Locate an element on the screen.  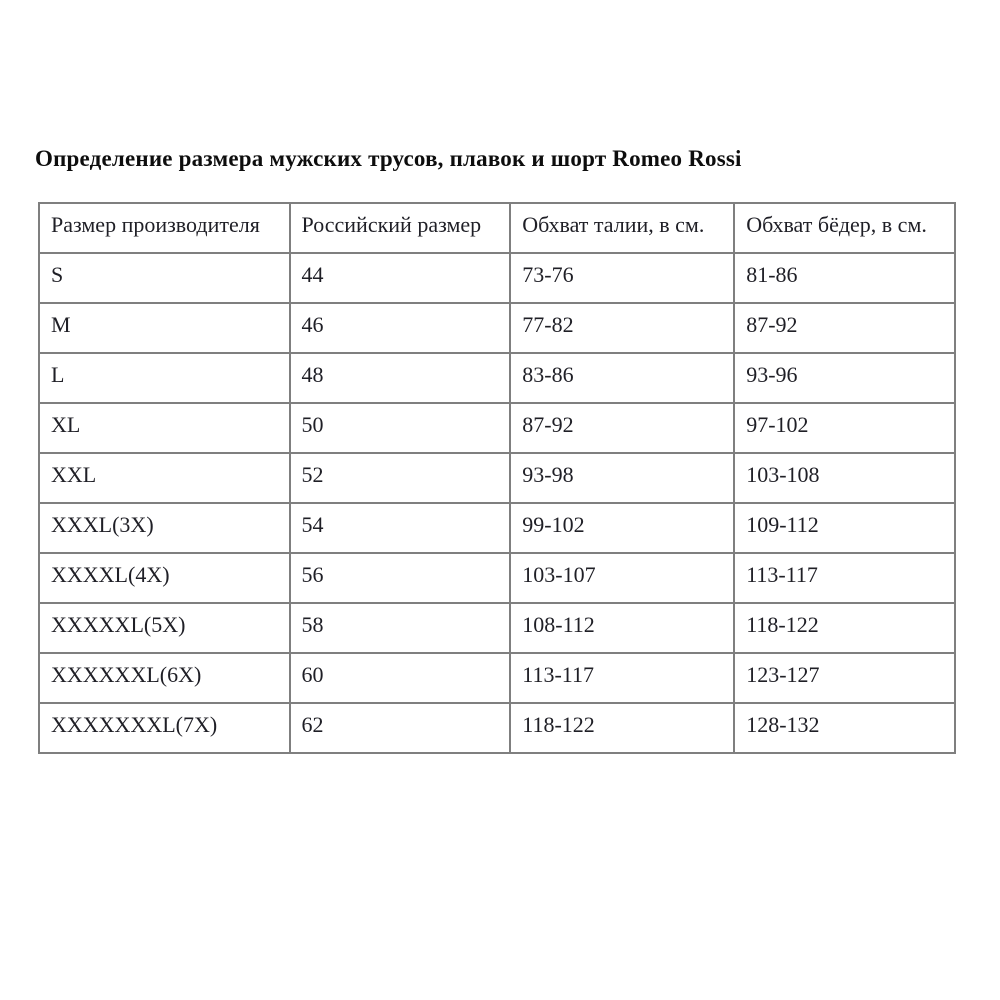
table-row: XXXXXXL(6X) 60 113-117 123-127 is located at coordinates (497, 678).